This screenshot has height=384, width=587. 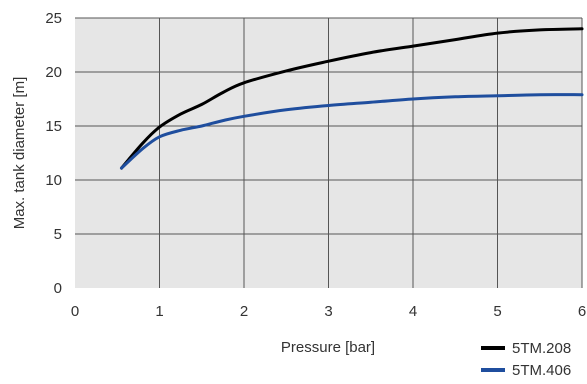 I want to click on x-tick-label: 1, so click(x=159, y=311).